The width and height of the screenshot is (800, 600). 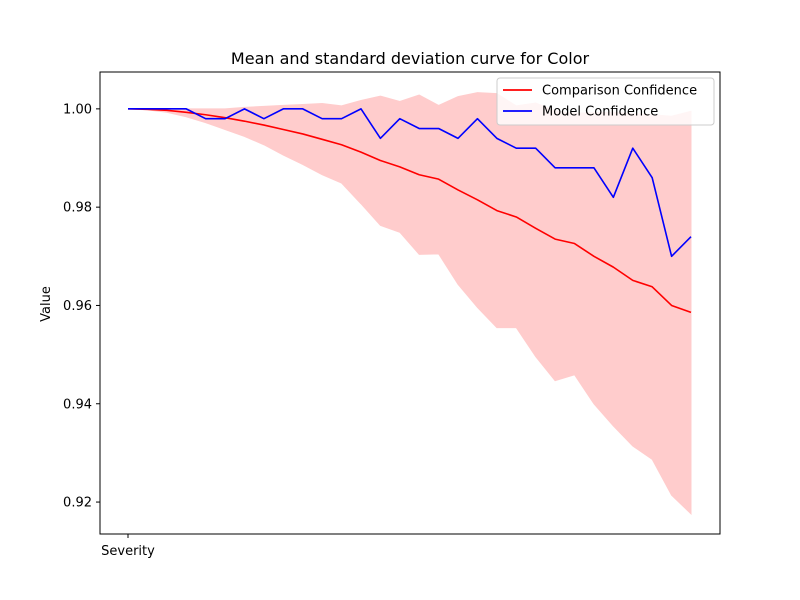 What do you see at coordinates (77, 208) in the screenshot?
I see `y-tick-label: 0.98` at bounding box center [77, 208].